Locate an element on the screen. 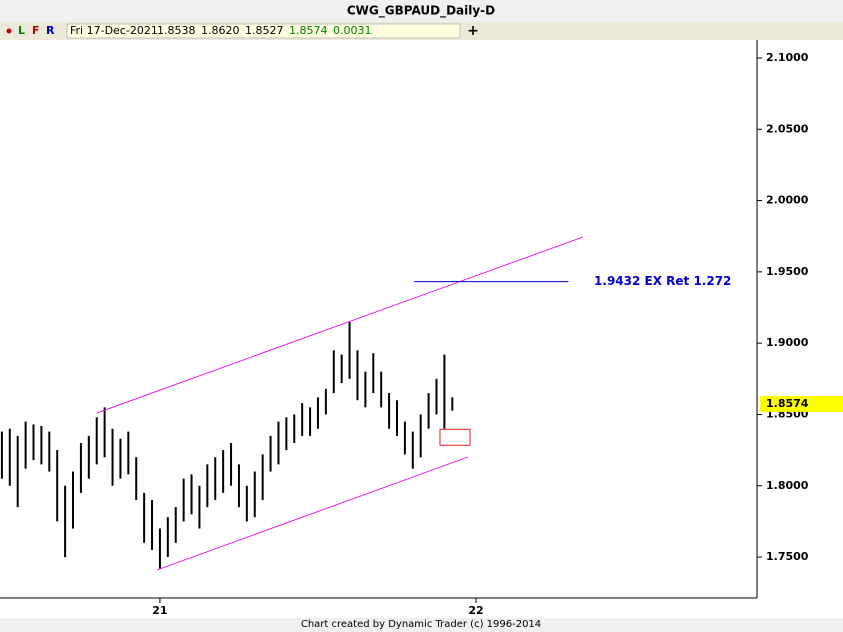 The width and height of the screenshot is (843, 632). toolbar-button: R is located at coordinates (50, 30).